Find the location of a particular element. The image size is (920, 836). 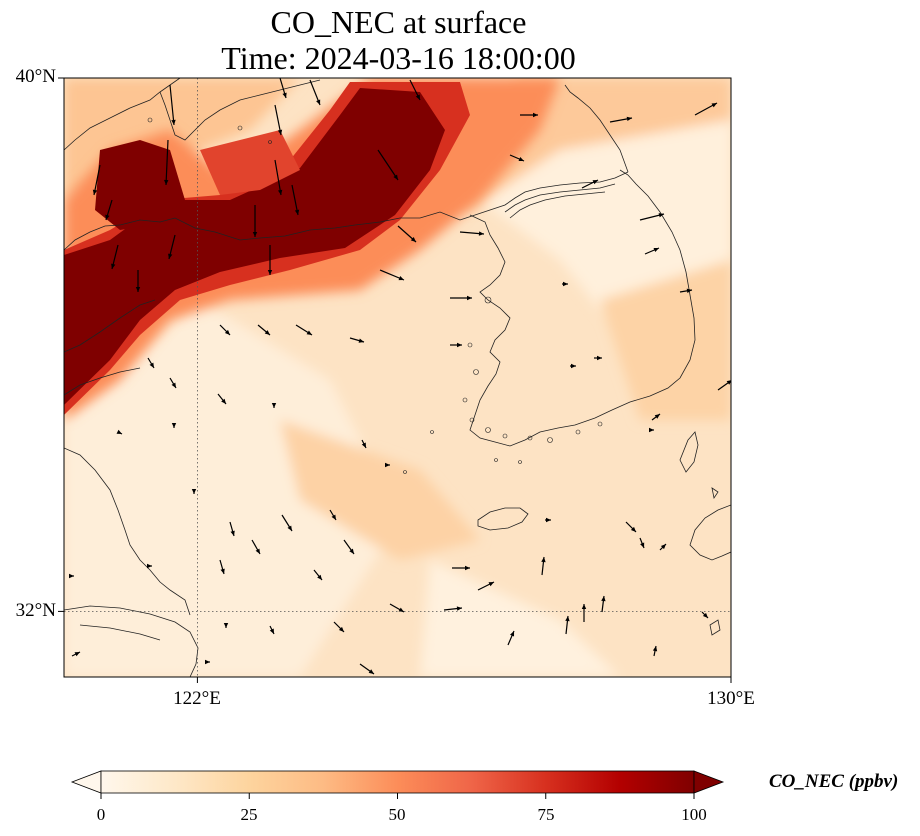

colorbar-extend-max is located at coordinates (709, 782).